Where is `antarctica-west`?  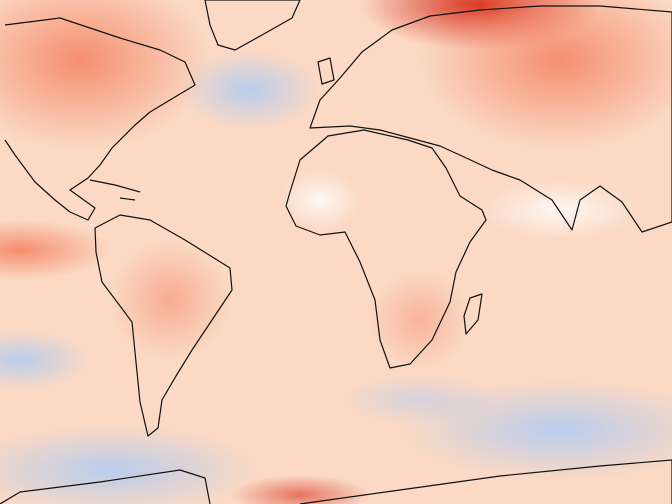
antarctica-west is located at coordinates (105, 486).